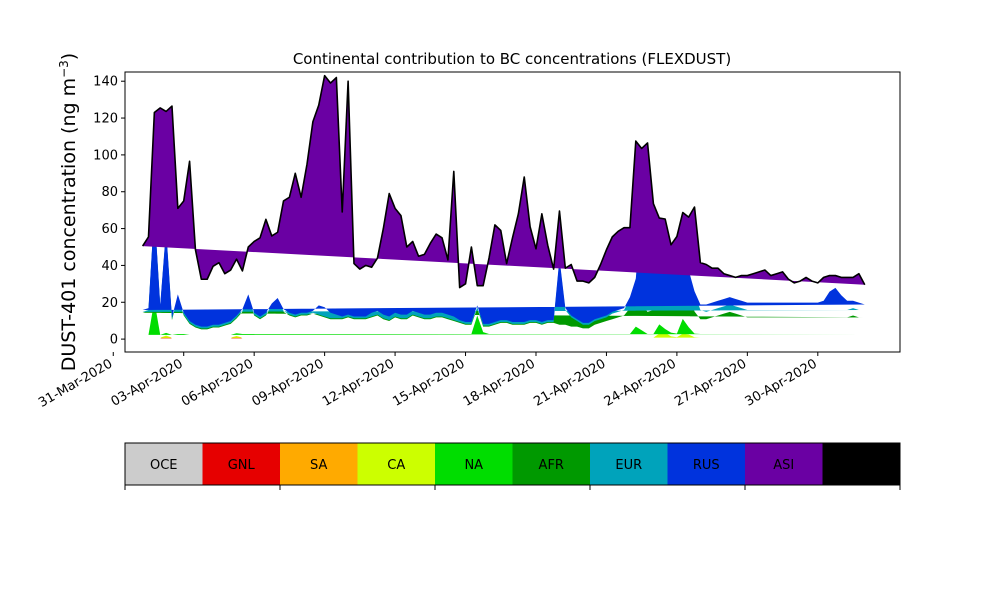 This screenshot has width=1000, height=600. What do you see at coordinates (109, 266) in the screenshot?
I see `y-tick-label: 40` at bounding box center [109, 266].